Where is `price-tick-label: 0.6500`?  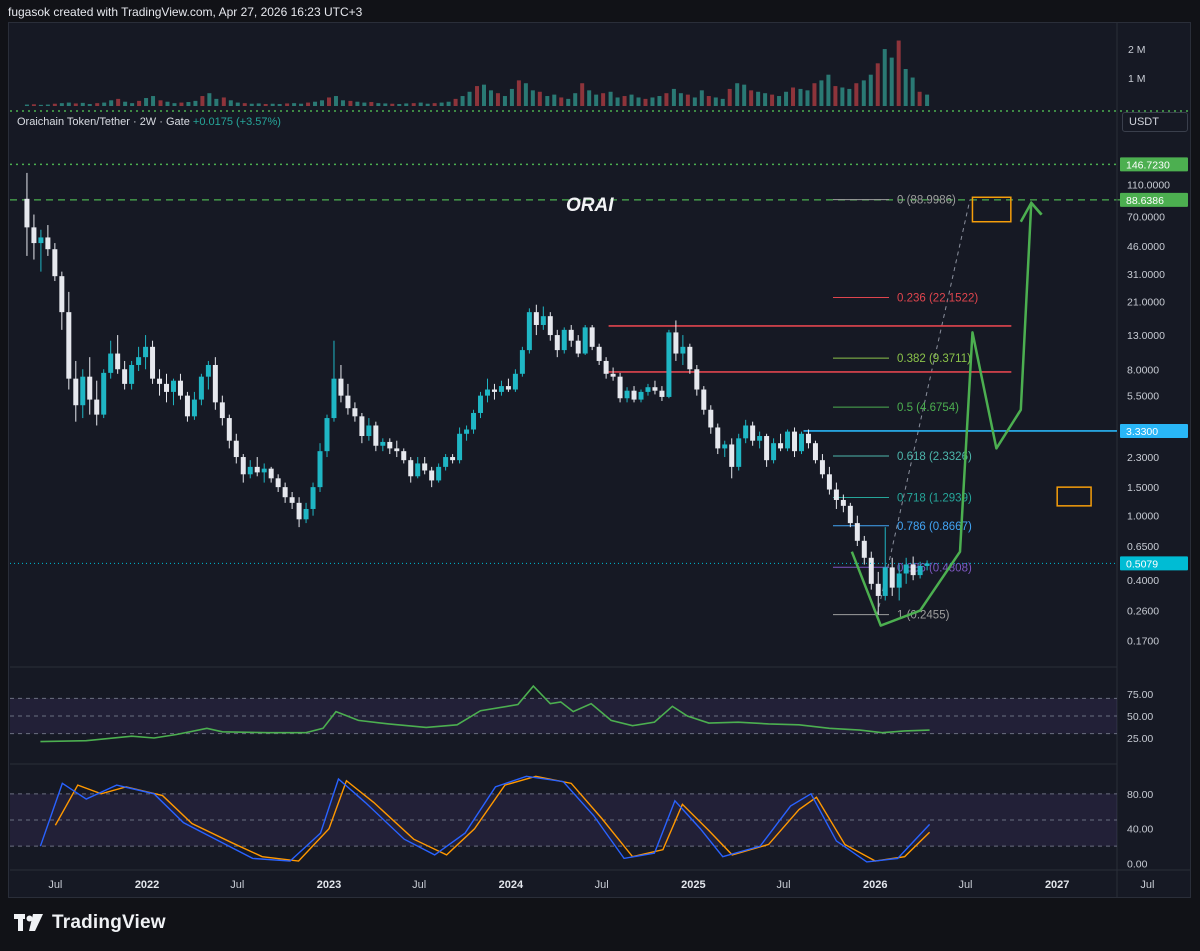 price-tick-label: 0.6500 is located at coordinates (1143, 547).